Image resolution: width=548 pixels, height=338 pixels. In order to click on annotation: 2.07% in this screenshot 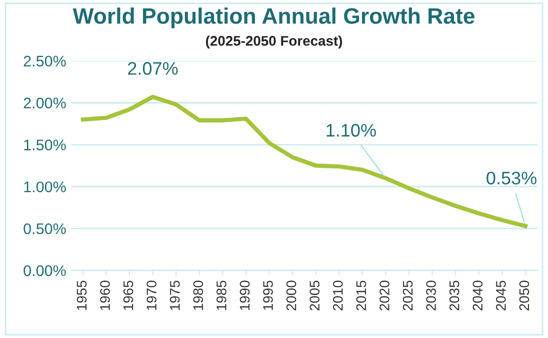, I will do `click(153, 68)`.